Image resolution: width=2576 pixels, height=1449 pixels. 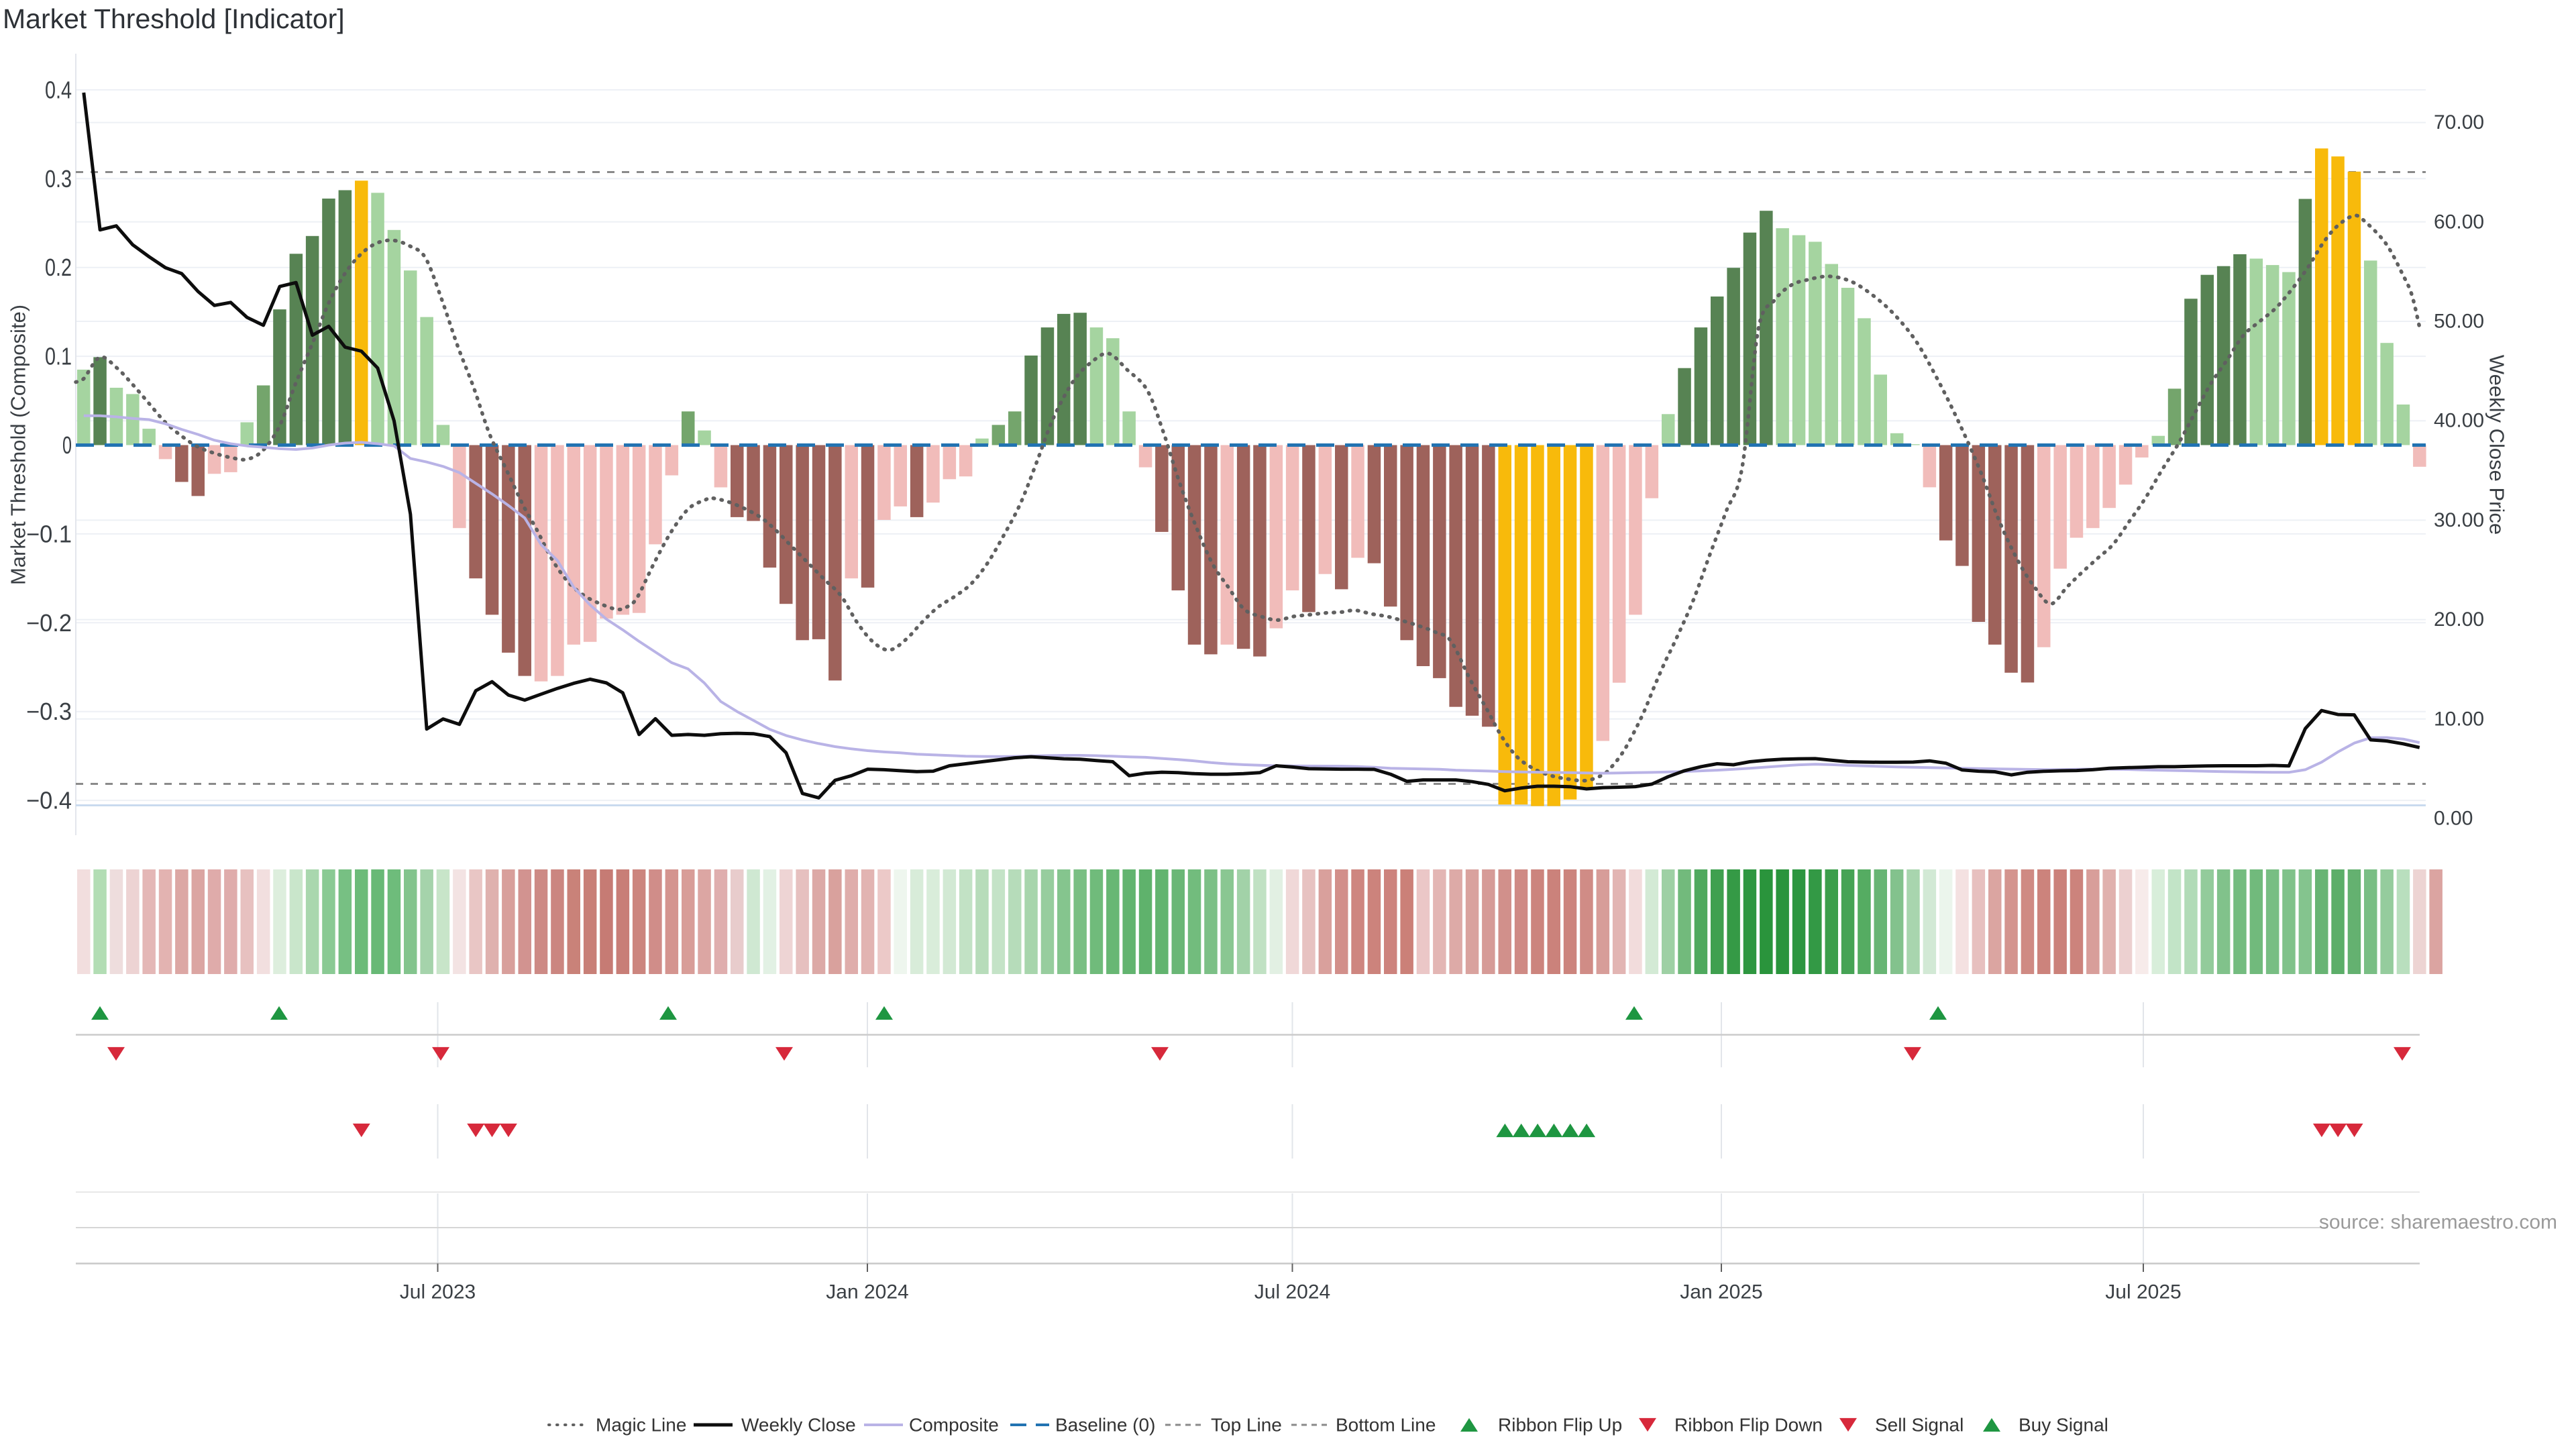 I want to click on svg-text: Top Line, so click(x=1246, y=1425).